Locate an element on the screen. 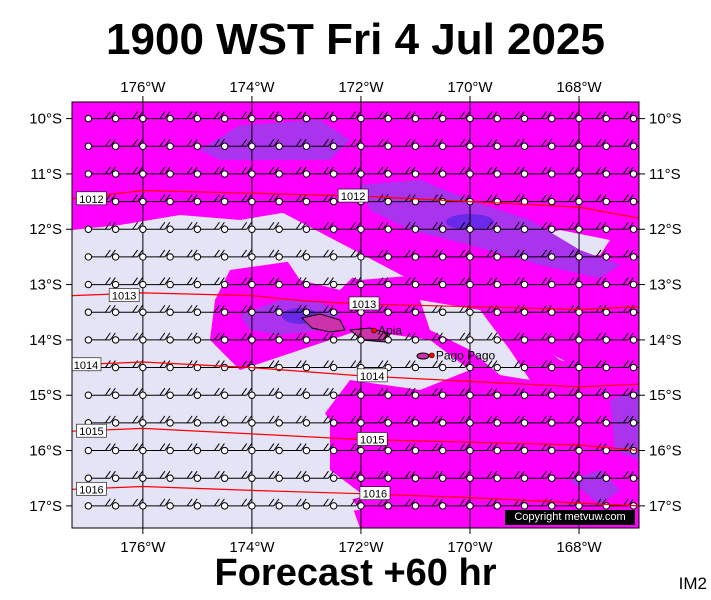 The width and height of the screenshot is (711, 600). lon-tick-label-top: 176°W is located at coordinates (143, 87).